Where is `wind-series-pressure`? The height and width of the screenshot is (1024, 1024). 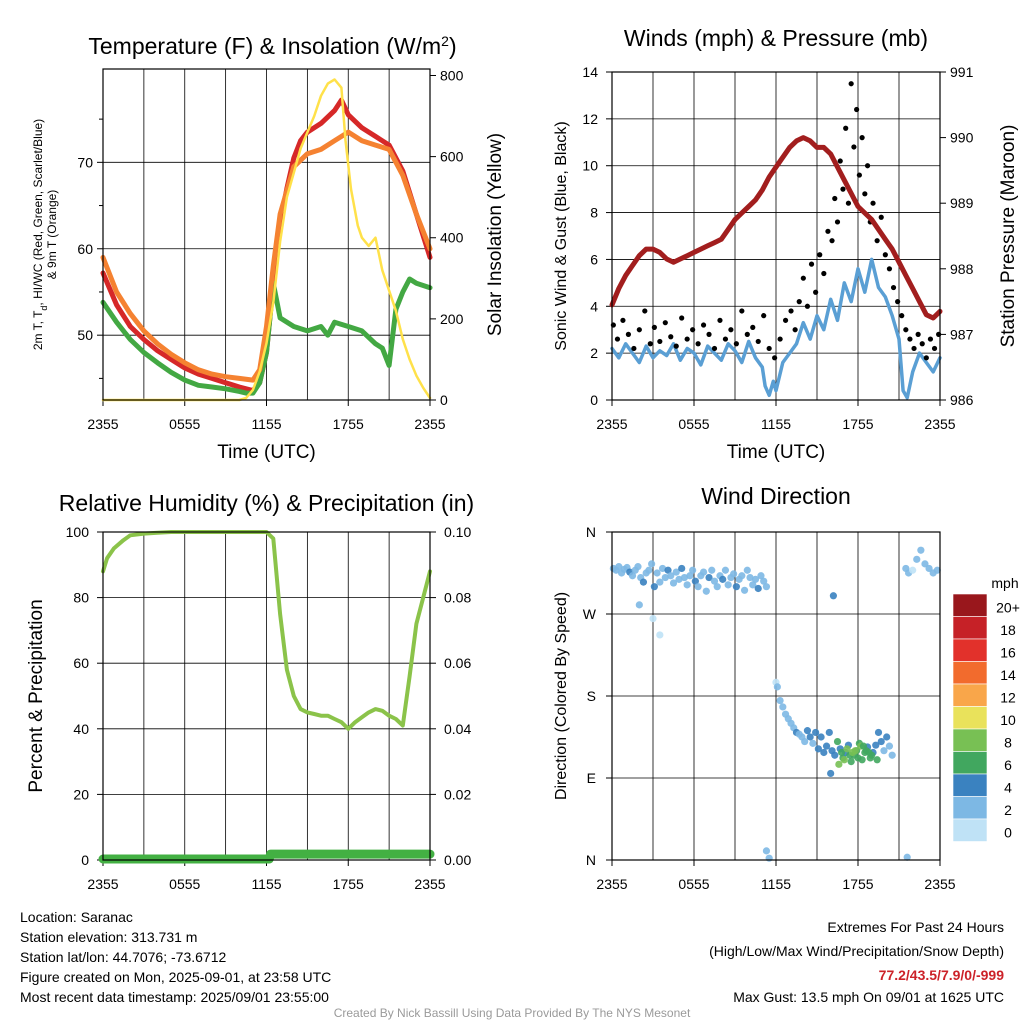 wind-series-pressure is located at coordinates (776, 228).